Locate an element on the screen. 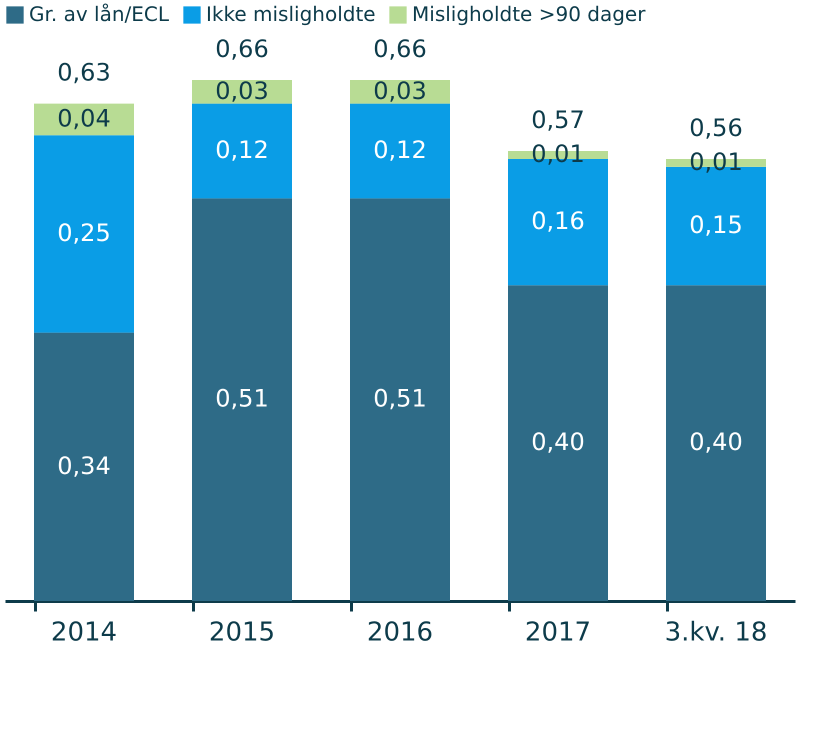 The image size is (827, 741). total-label: 0,56 is located at coordinates (716, 128).